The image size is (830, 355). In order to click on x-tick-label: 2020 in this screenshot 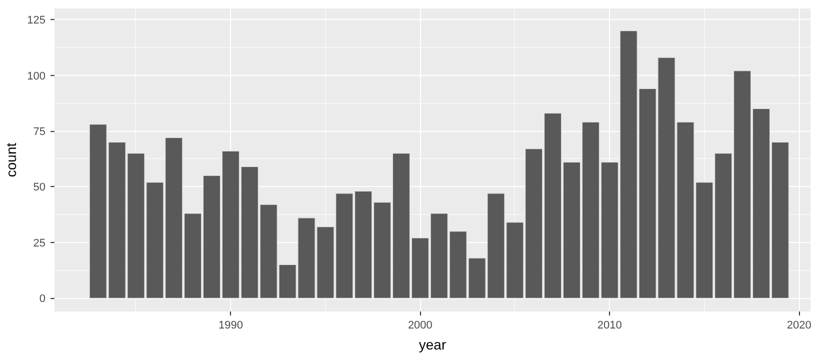, I will do `click(799, 326)`.